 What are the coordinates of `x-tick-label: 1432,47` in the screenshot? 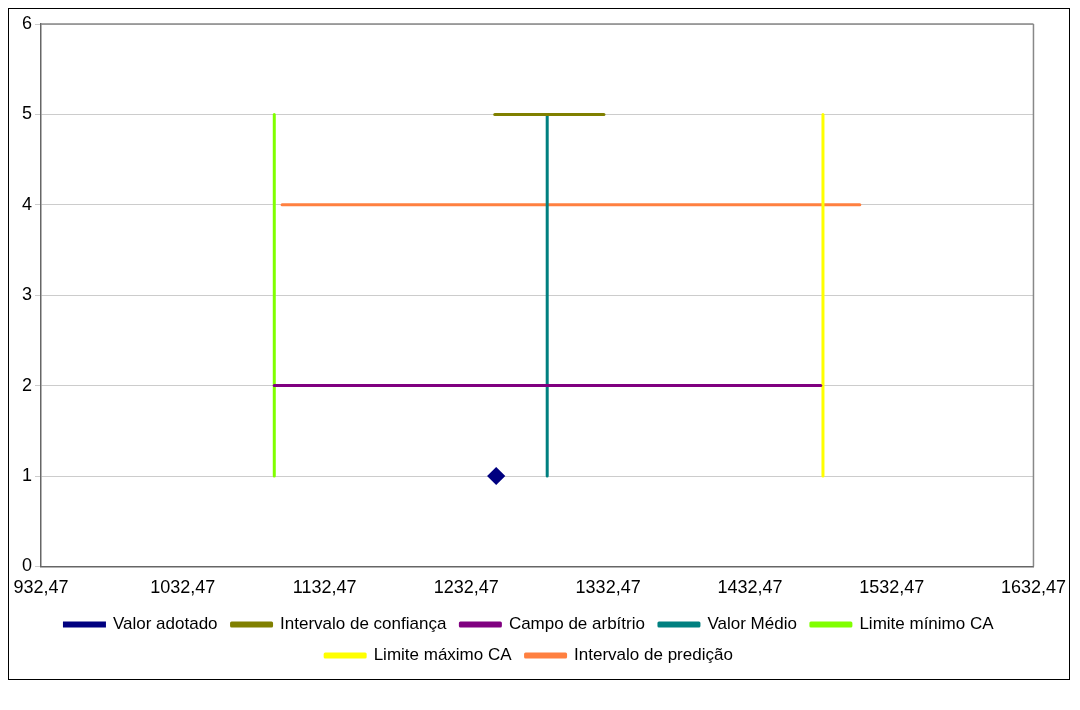 It's located at (750, 587).